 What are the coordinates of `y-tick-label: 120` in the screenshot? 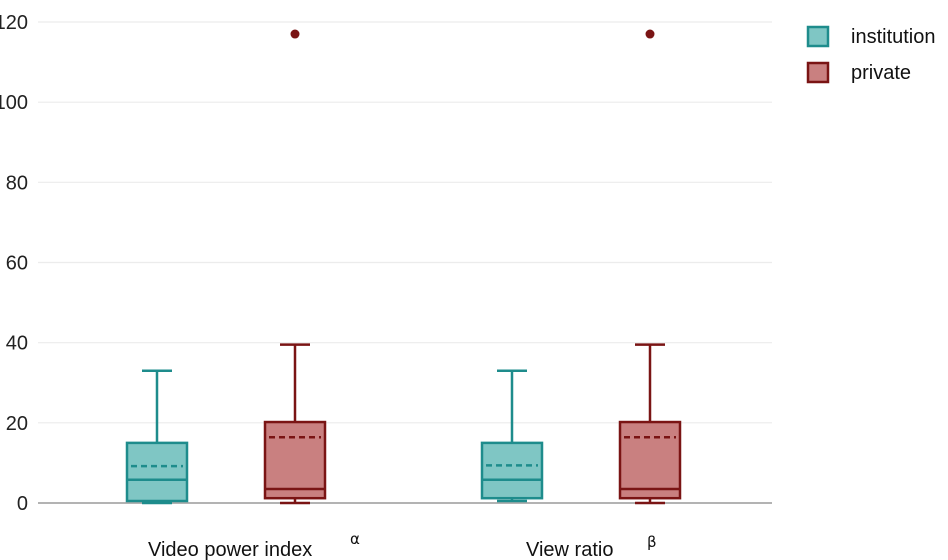 It's located at (14, 23).